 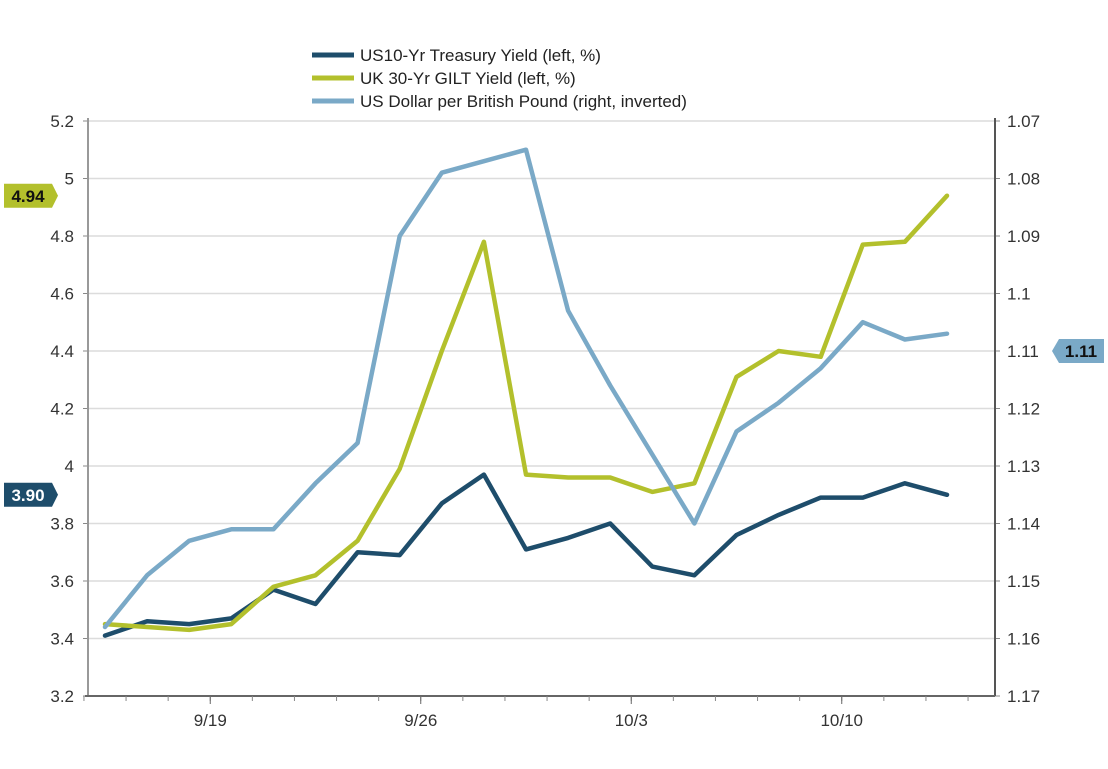 What do you see at coordinates (1023, 466) in the screenshot?
I see `y-right-tick-label: 1.13` at bounding box center [1023, 466].